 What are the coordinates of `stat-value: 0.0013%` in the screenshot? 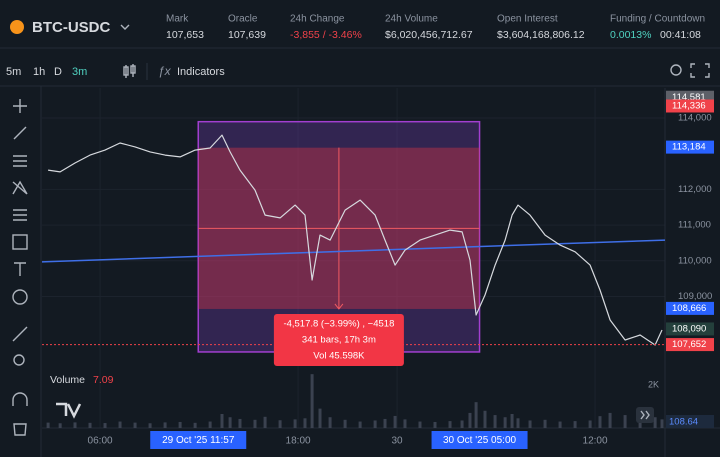 It's located at (630, 35).